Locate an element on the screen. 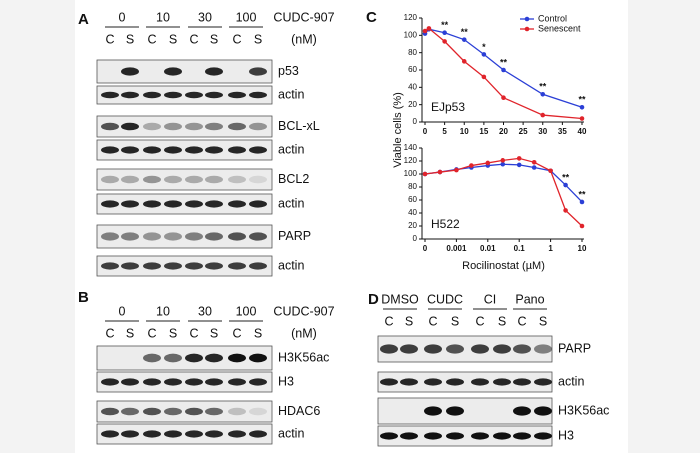 This screenshot has height=453, width=700. blot-label: actin is located at coordinates (571, 381).